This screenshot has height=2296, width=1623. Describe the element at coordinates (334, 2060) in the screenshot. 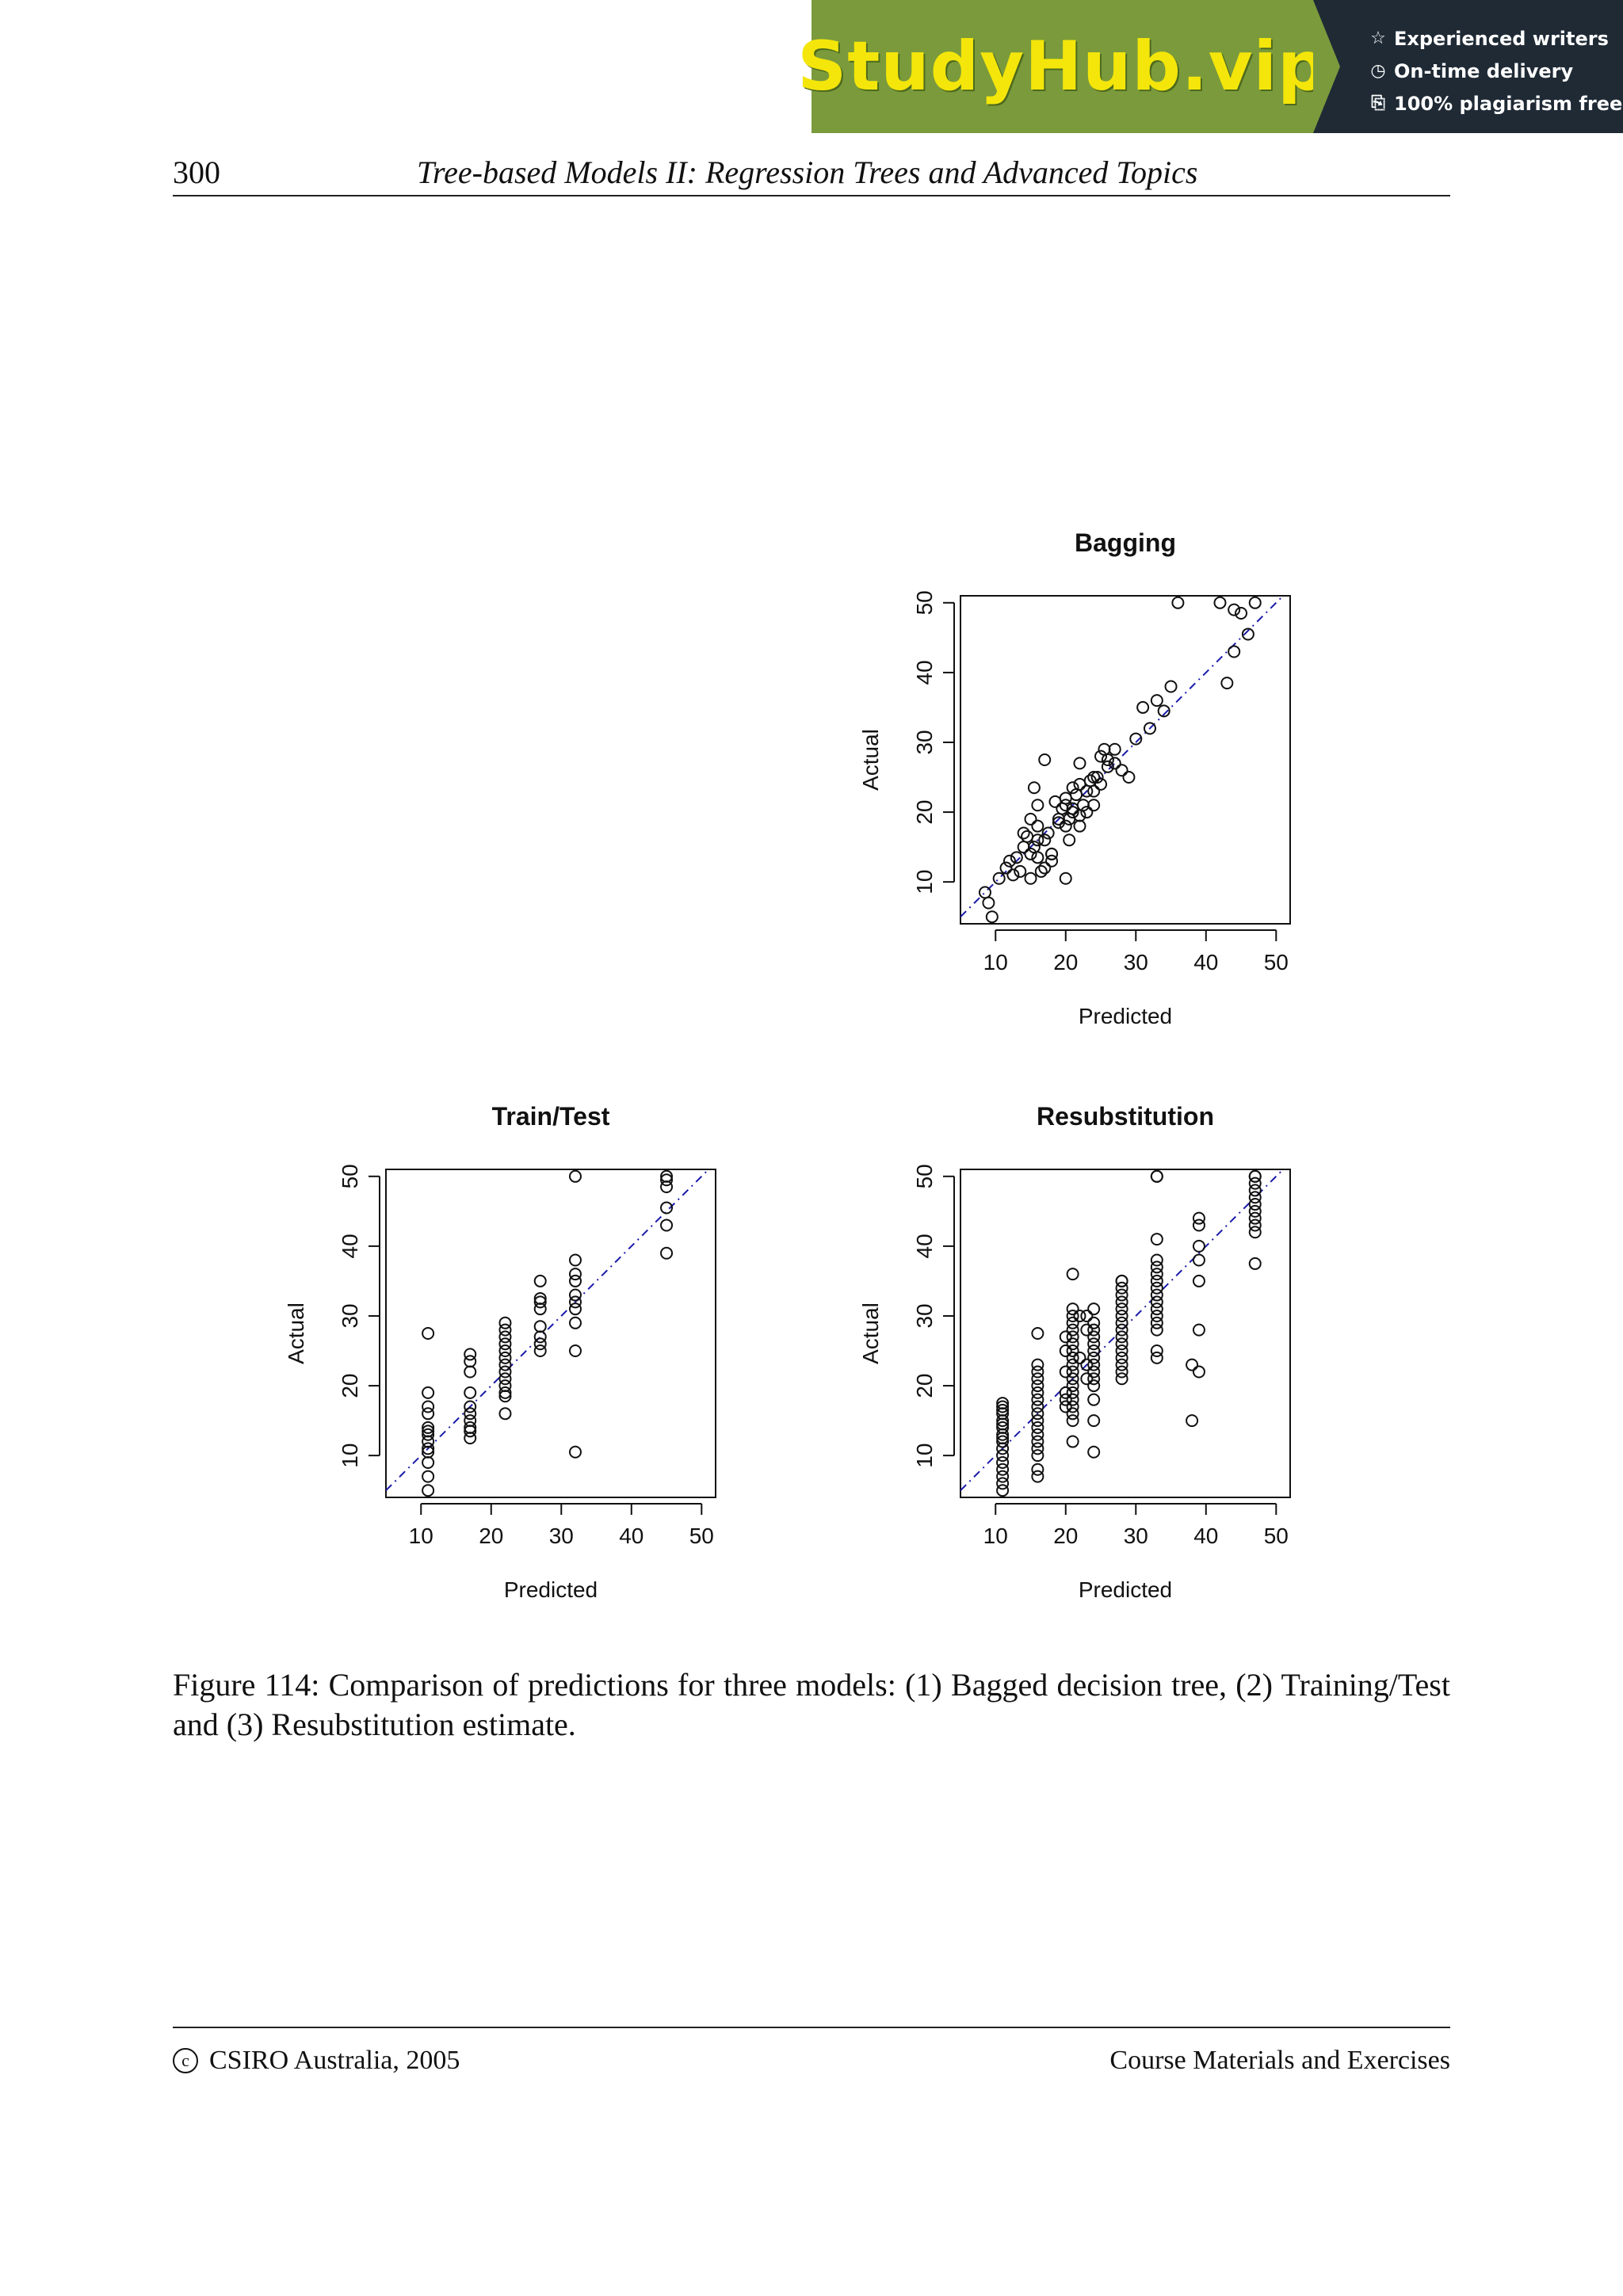

I see `footer-left-text: CSIRO Australia, 2005` at that location.